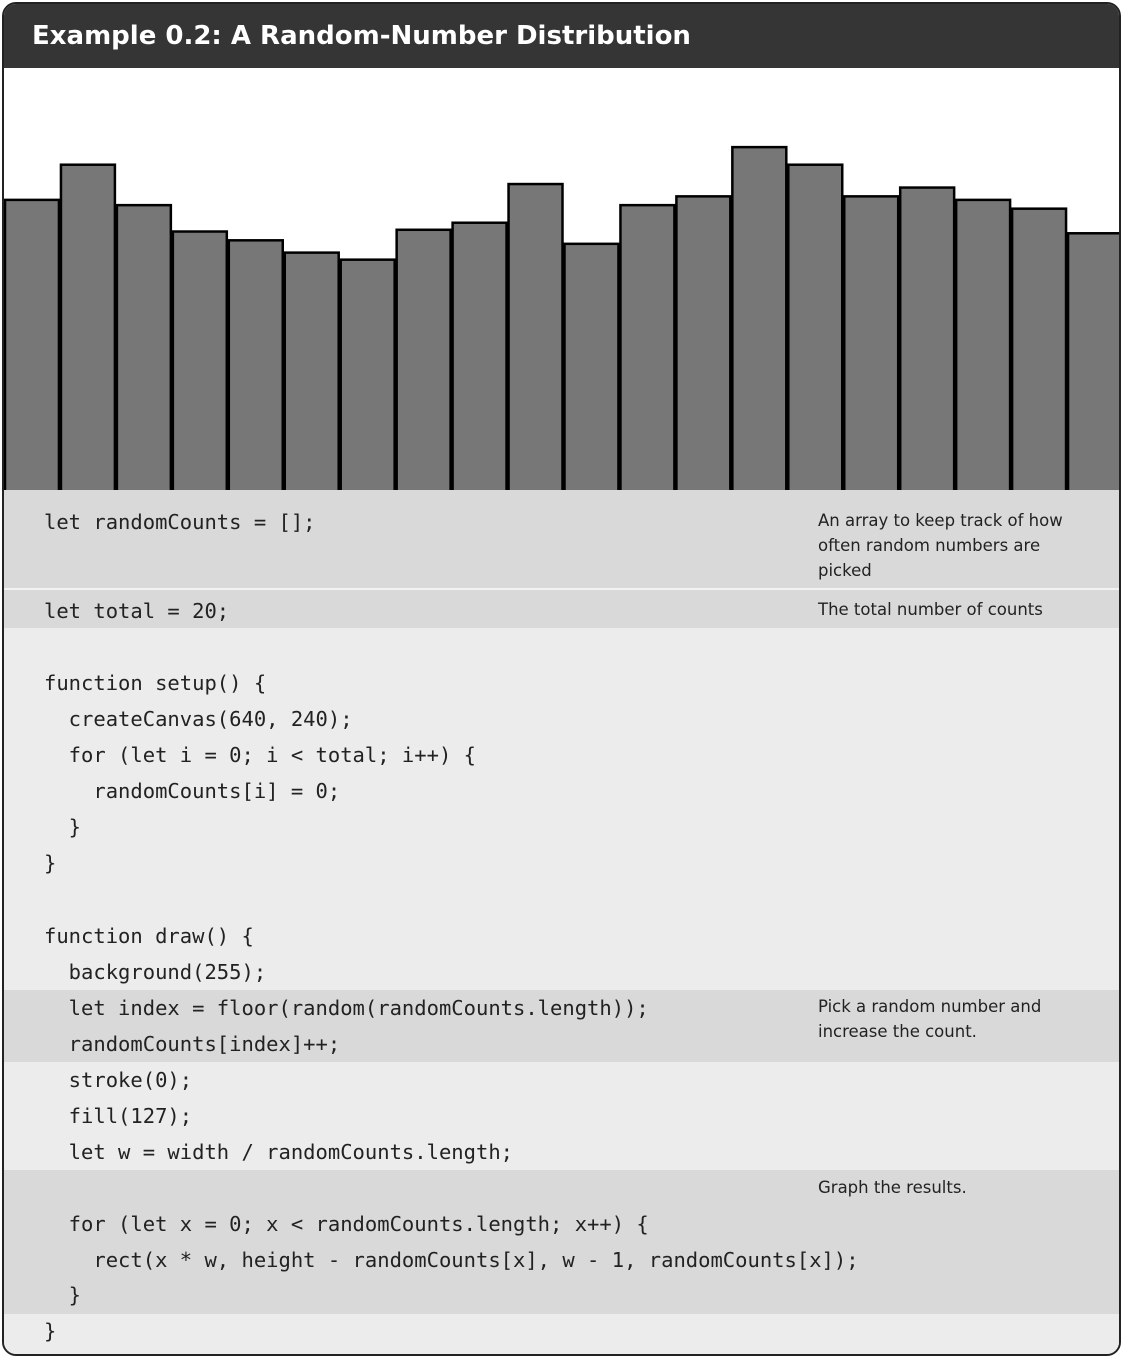 This screenshot has height=1360, width=1125. Describe the element at coordinates (198, 719) in the screenshot. I see `code-line: createCanvas(640, 240);` at that location.